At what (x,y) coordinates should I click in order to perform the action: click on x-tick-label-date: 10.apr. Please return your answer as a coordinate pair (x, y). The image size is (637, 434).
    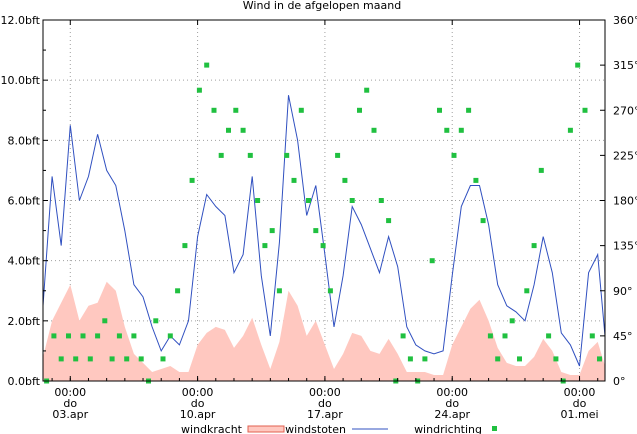
    Looking at the image, I should click on (198, 414).